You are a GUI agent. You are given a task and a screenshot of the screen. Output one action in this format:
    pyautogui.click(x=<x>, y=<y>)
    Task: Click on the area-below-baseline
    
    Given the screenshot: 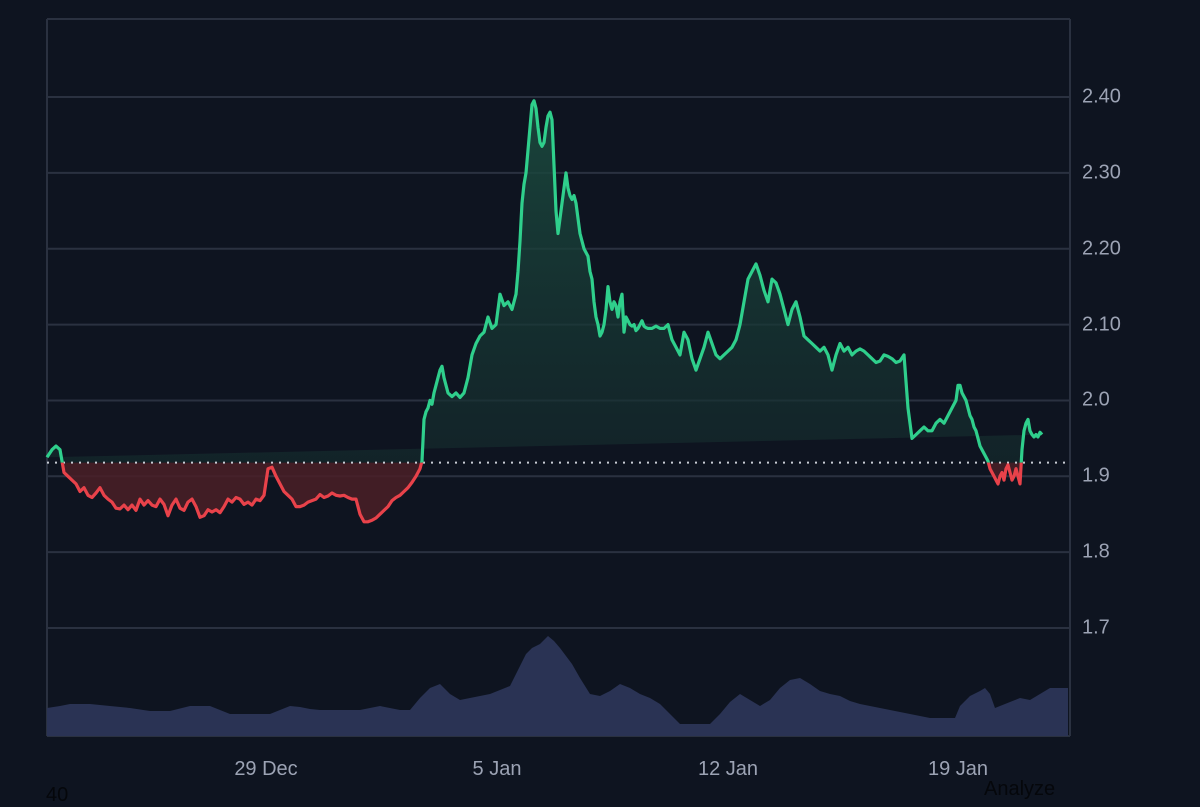 What is the action you would take?
    pyautogui.click(x=542, y=492)
    